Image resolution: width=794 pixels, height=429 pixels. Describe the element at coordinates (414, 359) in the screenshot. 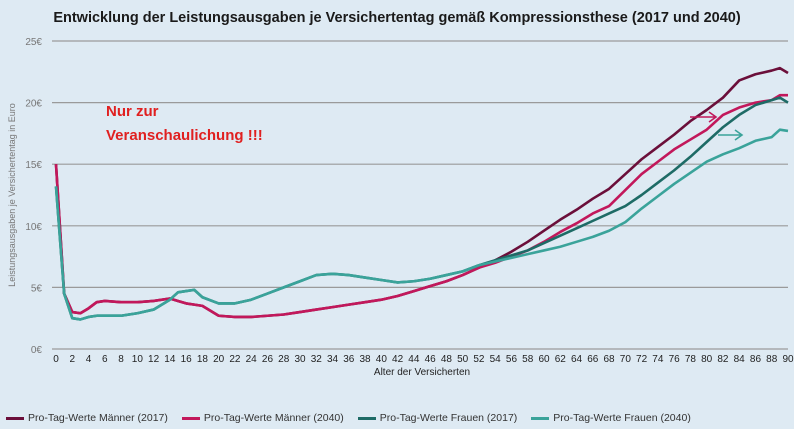

I see `x-tick-label: 44` at that location.